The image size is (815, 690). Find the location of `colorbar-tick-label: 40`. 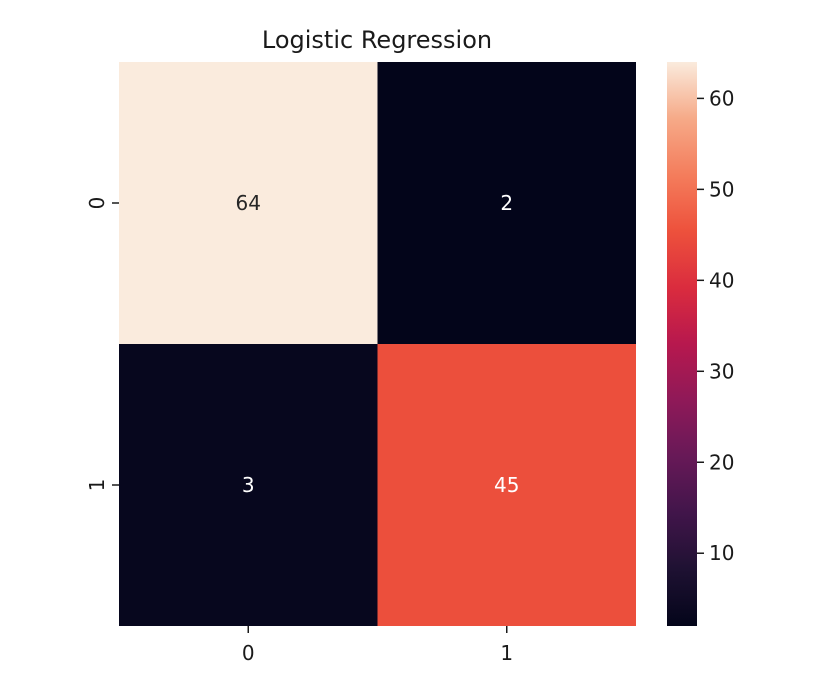

colorbar-tick-label: 40 is located at coordinates (721, 280).